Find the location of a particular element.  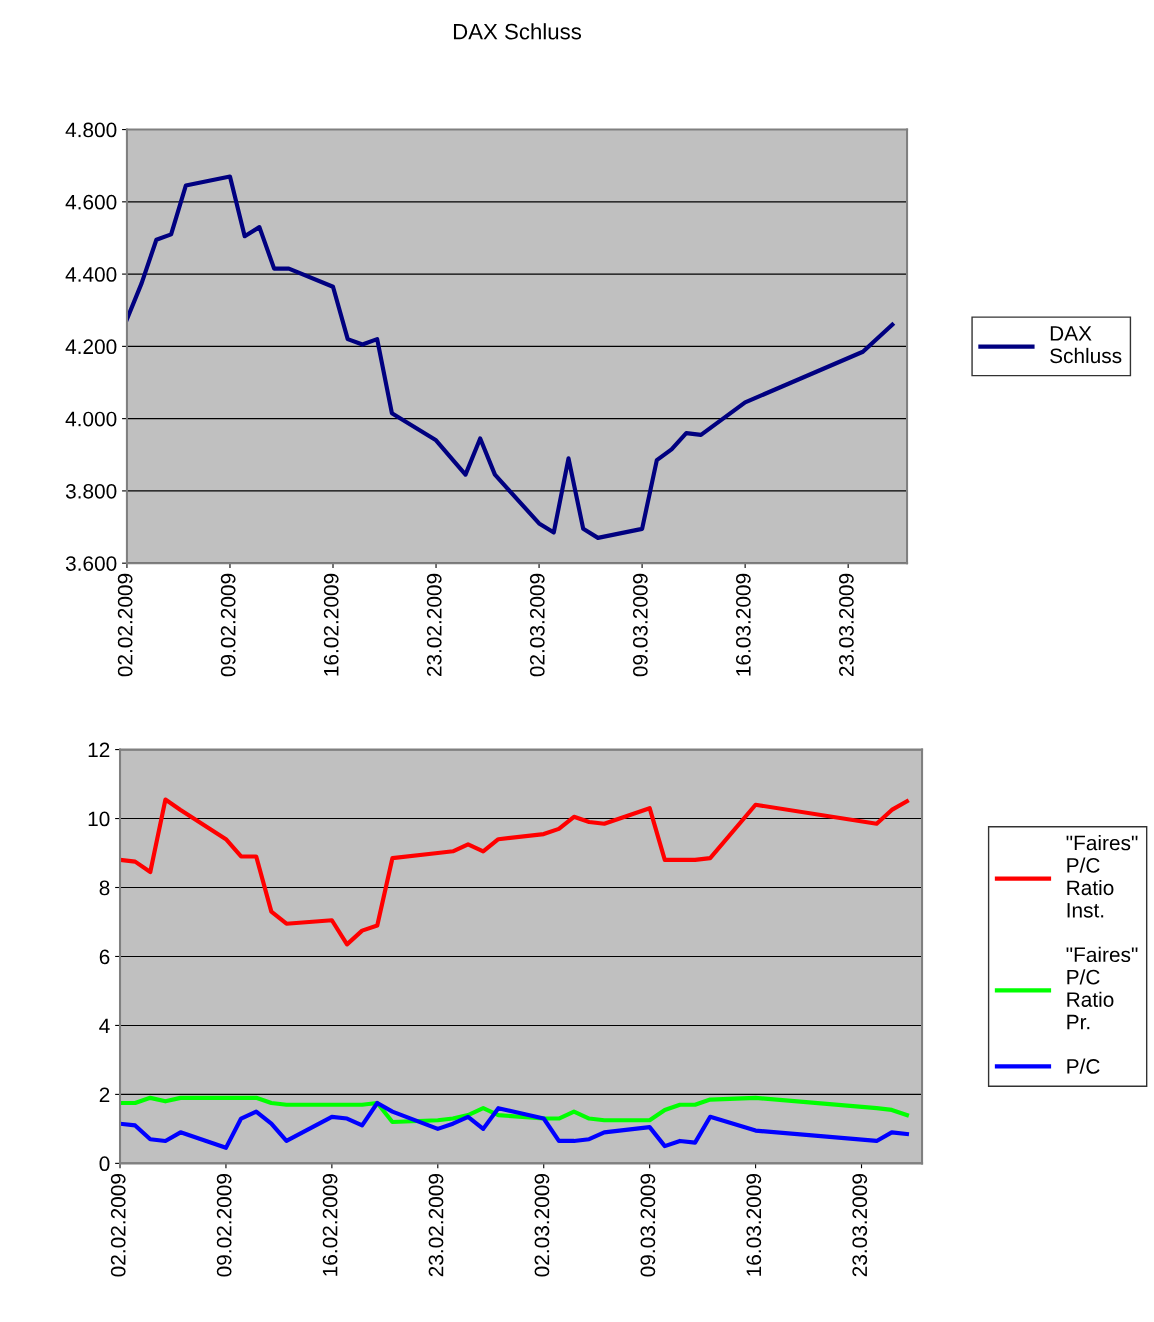

y-tick-label: 6 is located at coordinates (104, 957).